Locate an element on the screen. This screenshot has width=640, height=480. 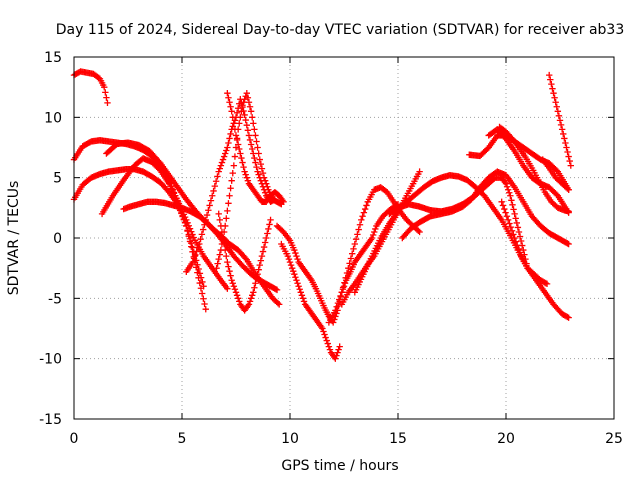
x-tick-label: 25 is located at coordinates (614, 439).